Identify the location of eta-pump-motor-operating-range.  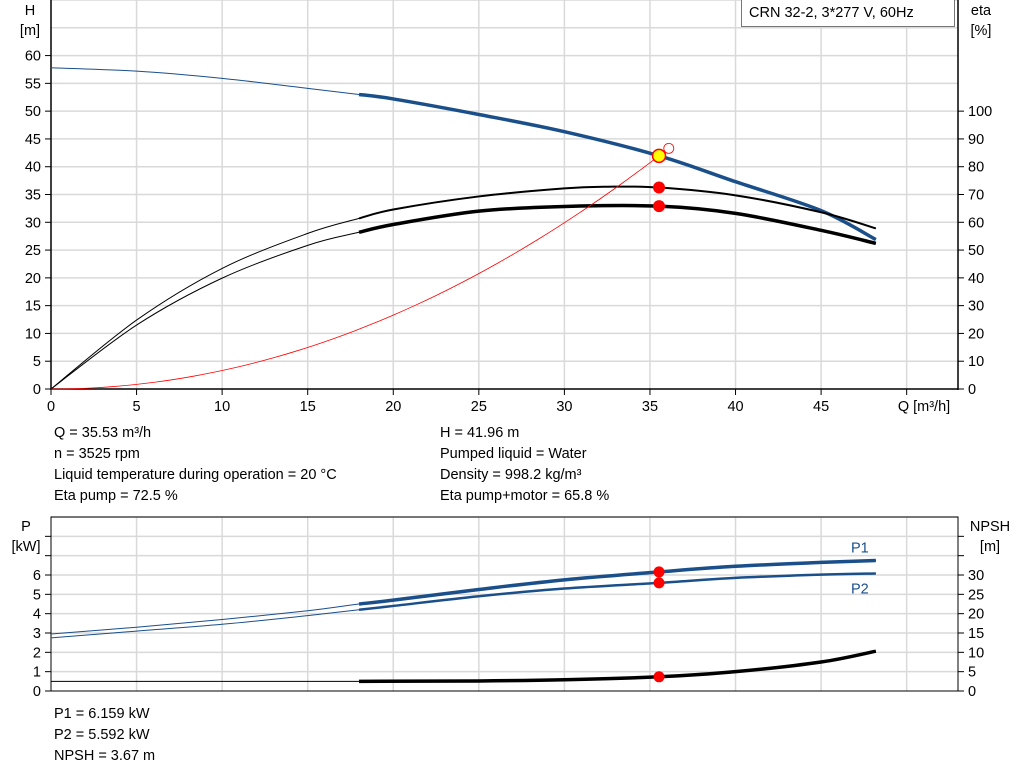
(617, 224).